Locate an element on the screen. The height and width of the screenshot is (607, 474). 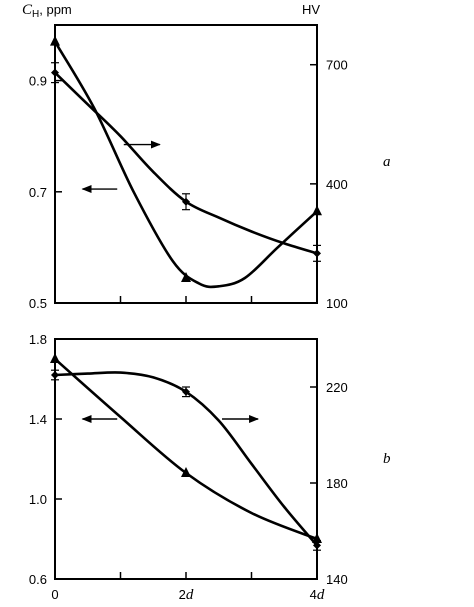
right-tick-label: 220 is located at coordinates (337, 387).